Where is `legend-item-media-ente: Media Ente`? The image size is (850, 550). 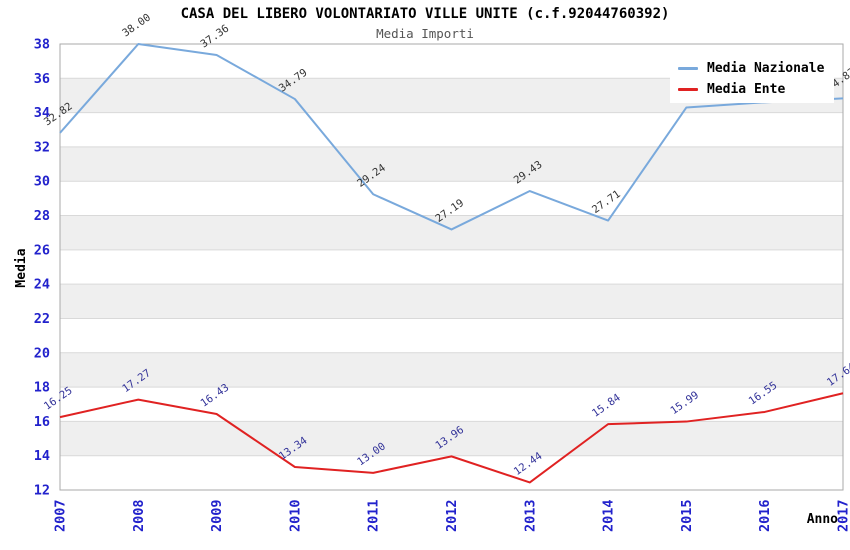
legend-item-media-ente: Media Ente is located at coordinates (751, 89).